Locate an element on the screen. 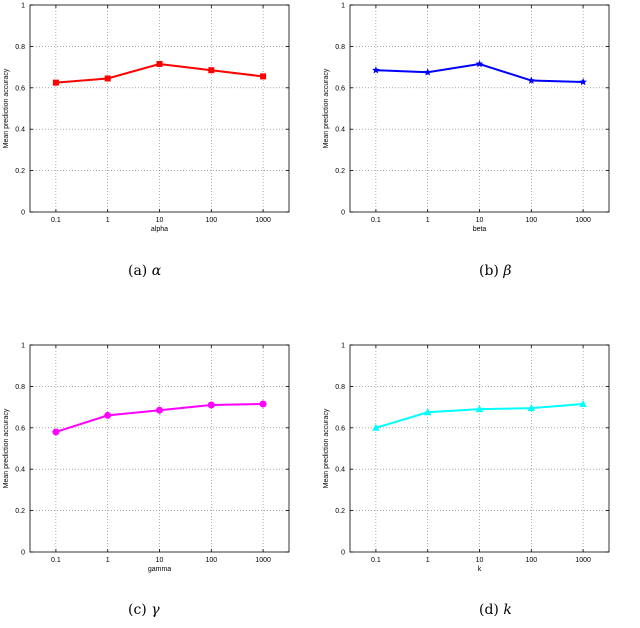 This screenshot has height=628, width=640. caption-d-label: (d) is located at coordinates (489, 610).